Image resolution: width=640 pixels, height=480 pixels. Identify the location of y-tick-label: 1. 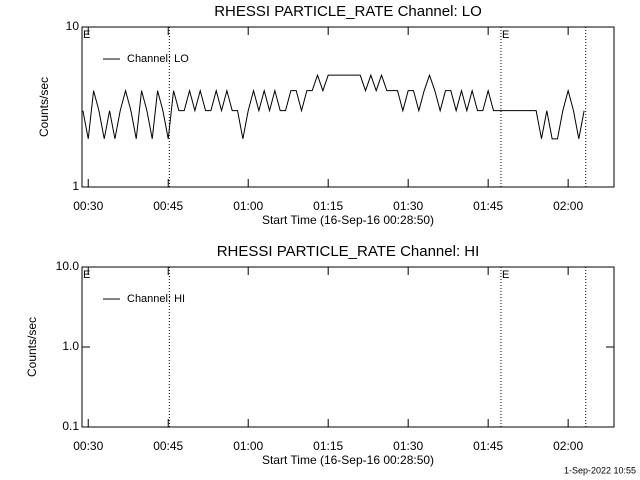
(75, 186).